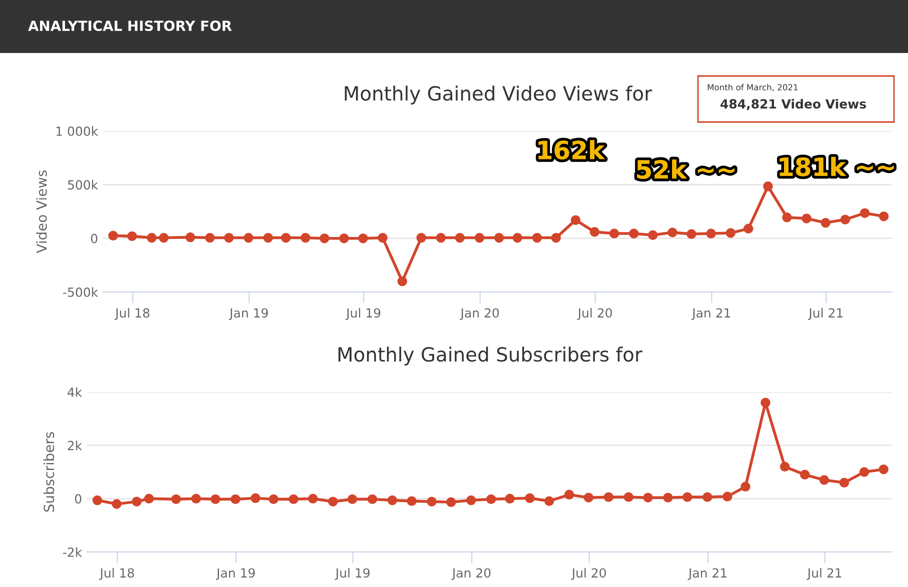  What do you see at coordinates (793, 104) in the screenshot?
I see `text: 484,821 Video Views` at bounding box center [793, 104].